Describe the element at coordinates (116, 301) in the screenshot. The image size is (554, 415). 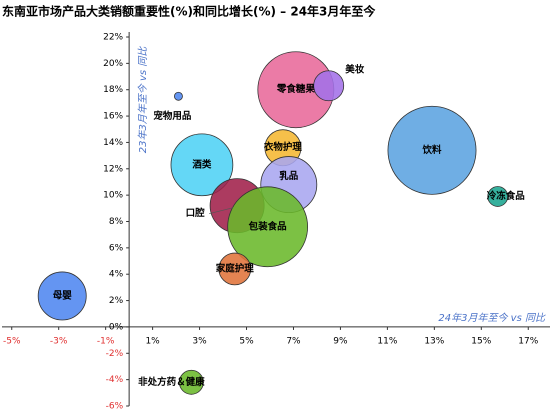
I see `y-tick-label: 2%` at that location.